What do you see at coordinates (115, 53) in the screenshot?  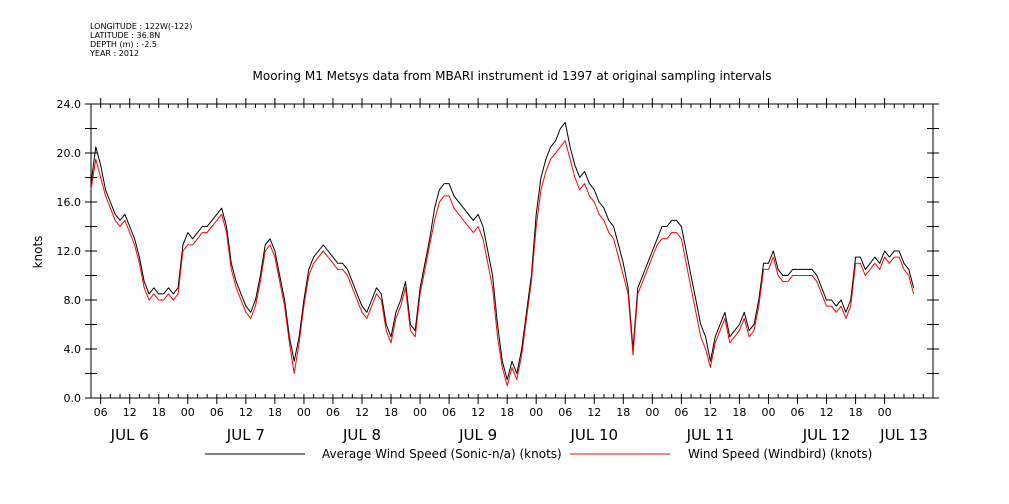 I see `year-text: YEAR : 2012` at bounding box center [115, 53].